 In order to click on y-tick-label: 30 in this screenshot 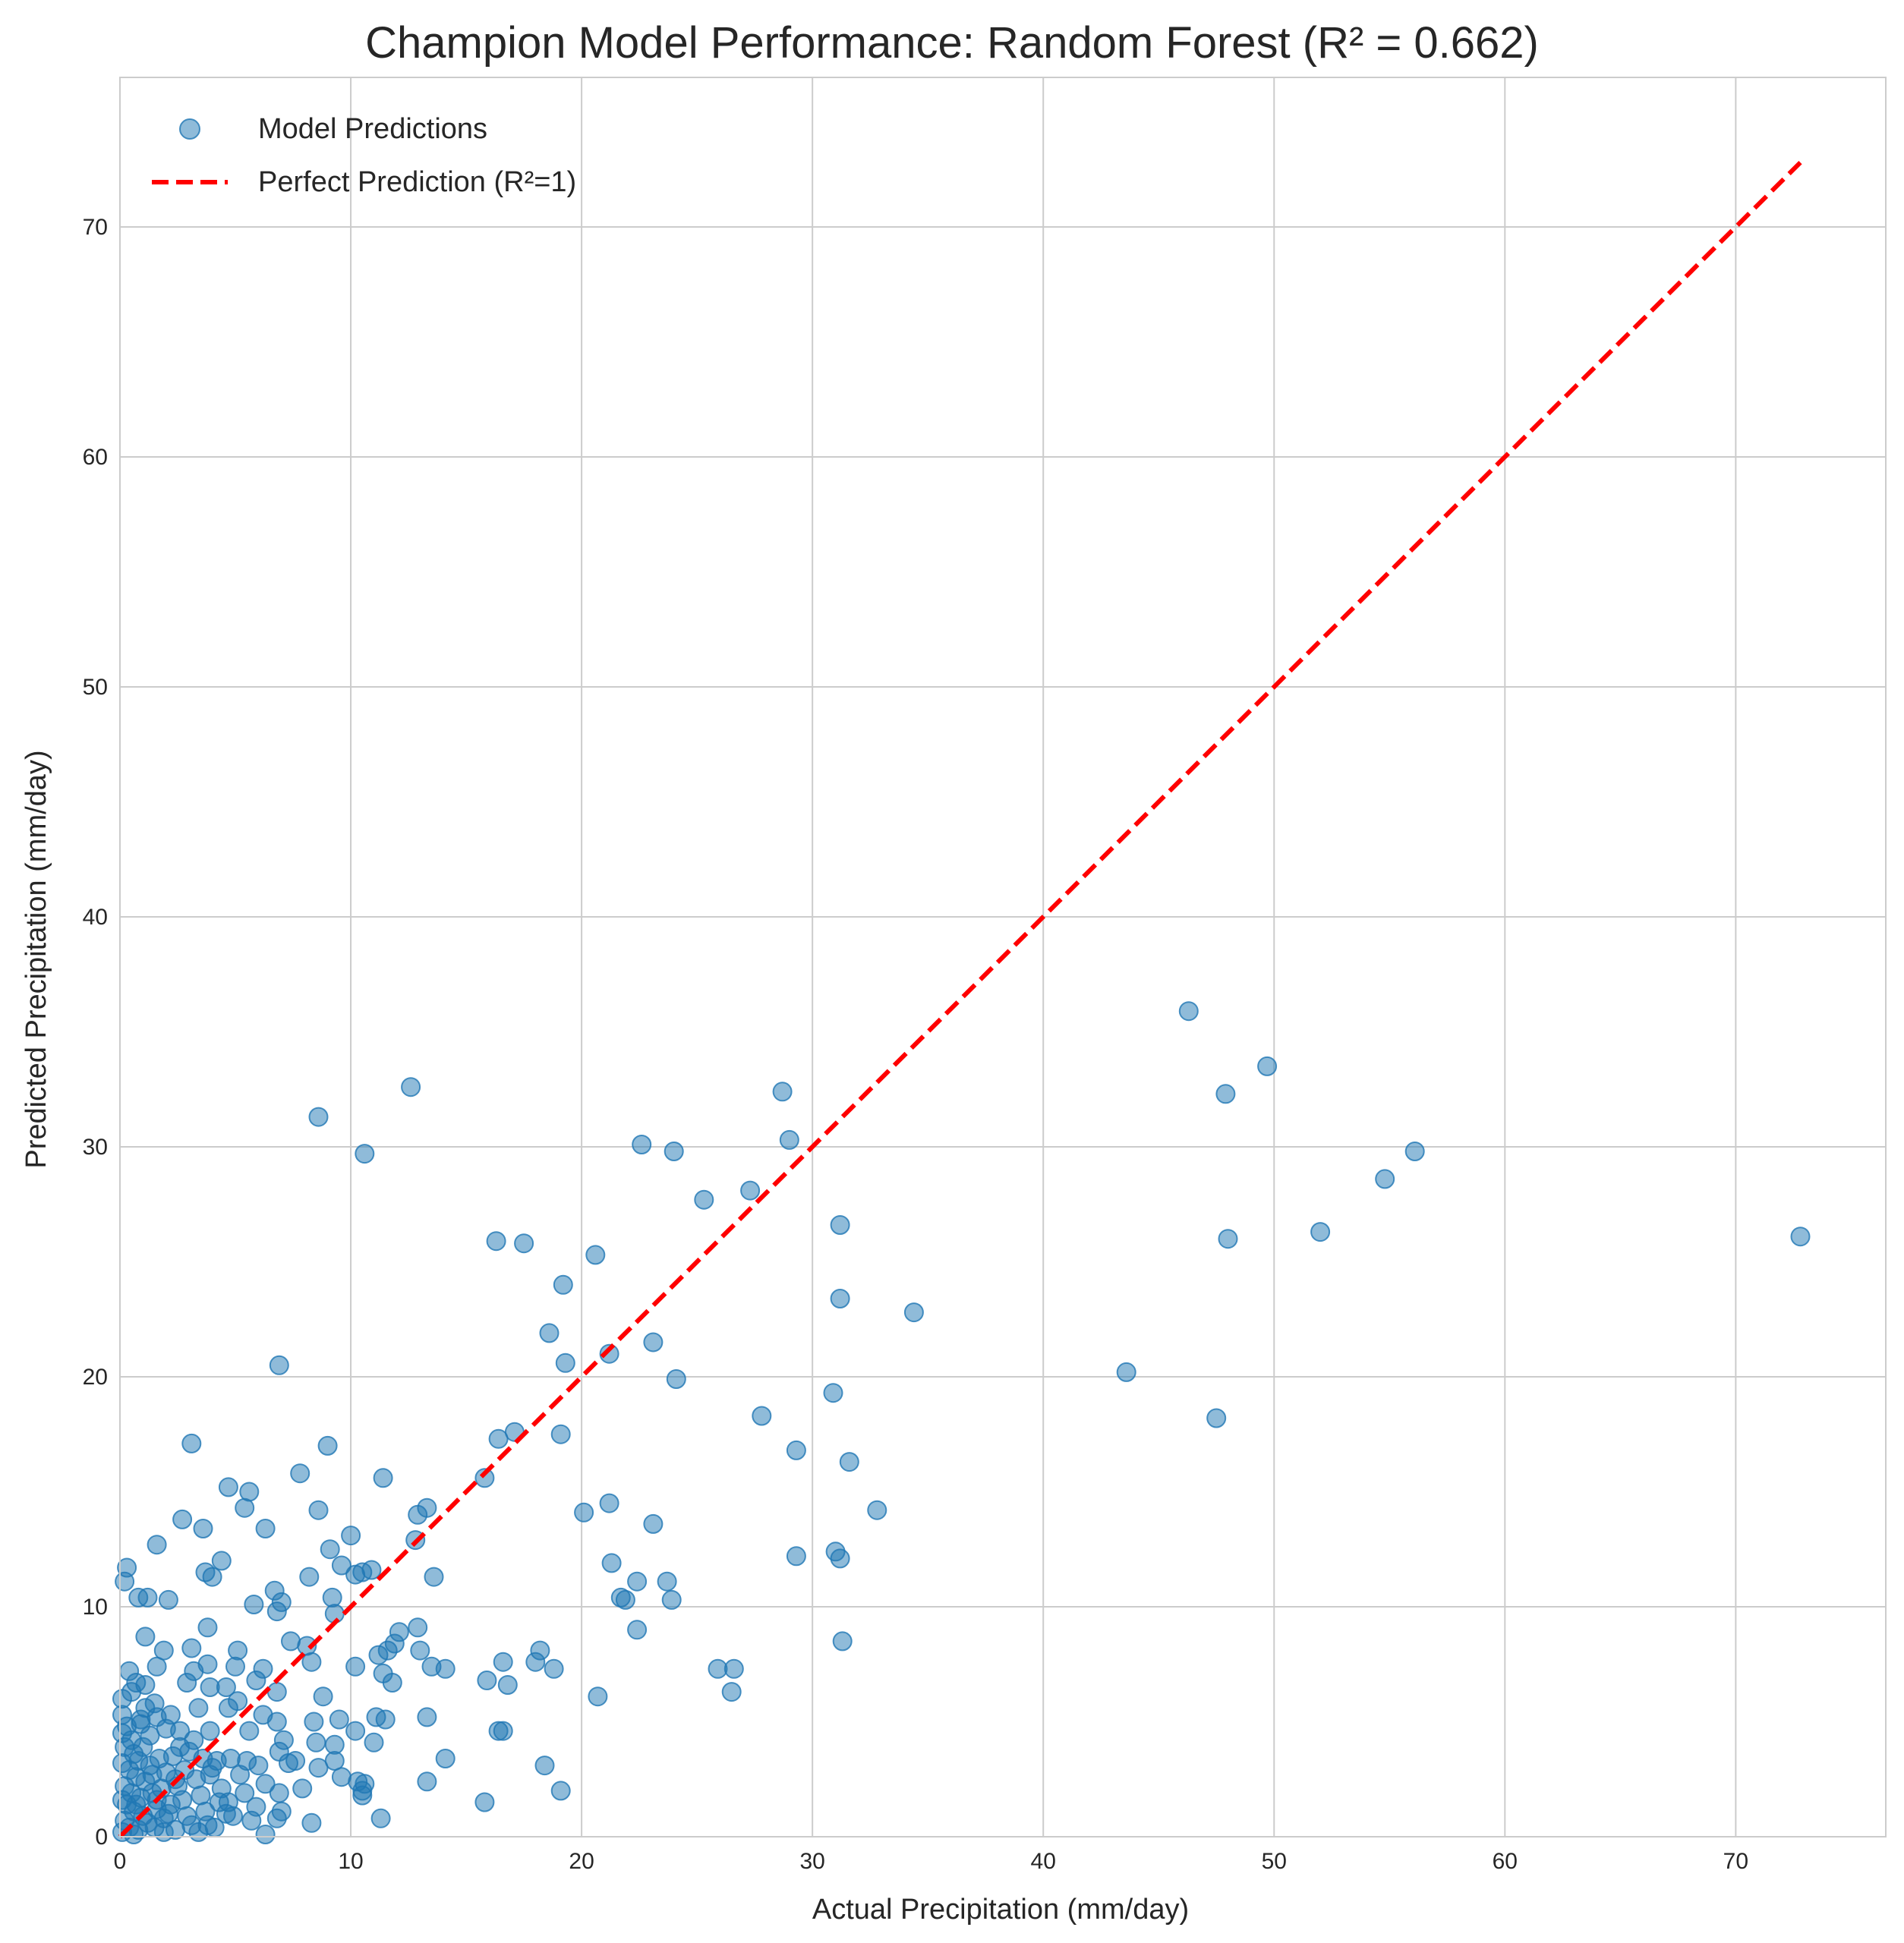, I will do `click(95, 1147)`.